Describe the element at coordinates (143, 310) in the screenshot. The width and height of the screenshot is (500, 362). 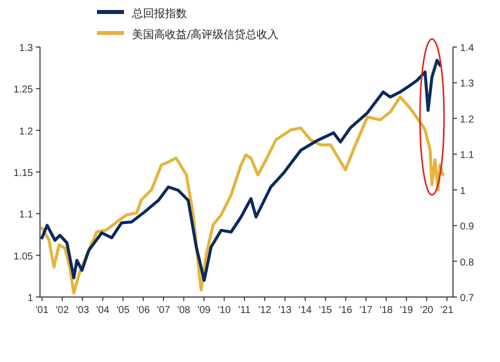
I see `x-tick-label: '06` at that location.